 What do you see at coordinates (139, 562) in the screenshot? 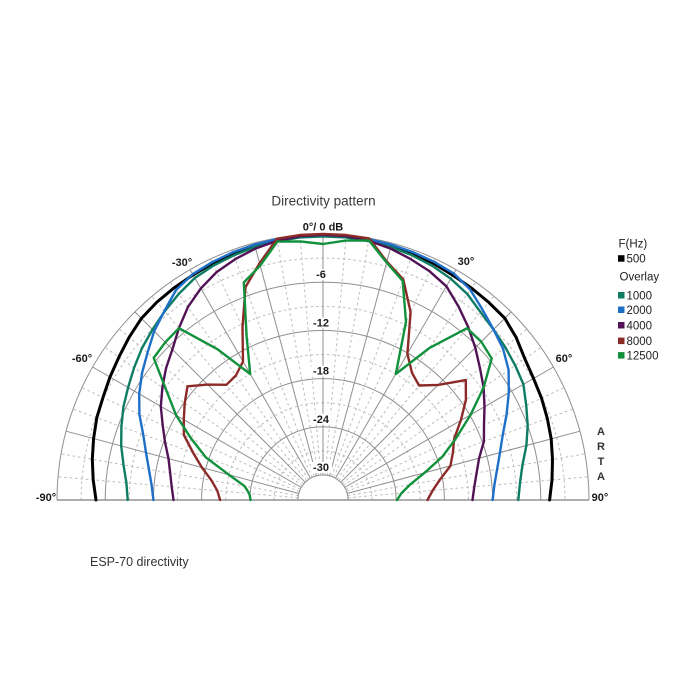
I see `svg-text: ESP-70 directivity` at bounding box center [139, 562].